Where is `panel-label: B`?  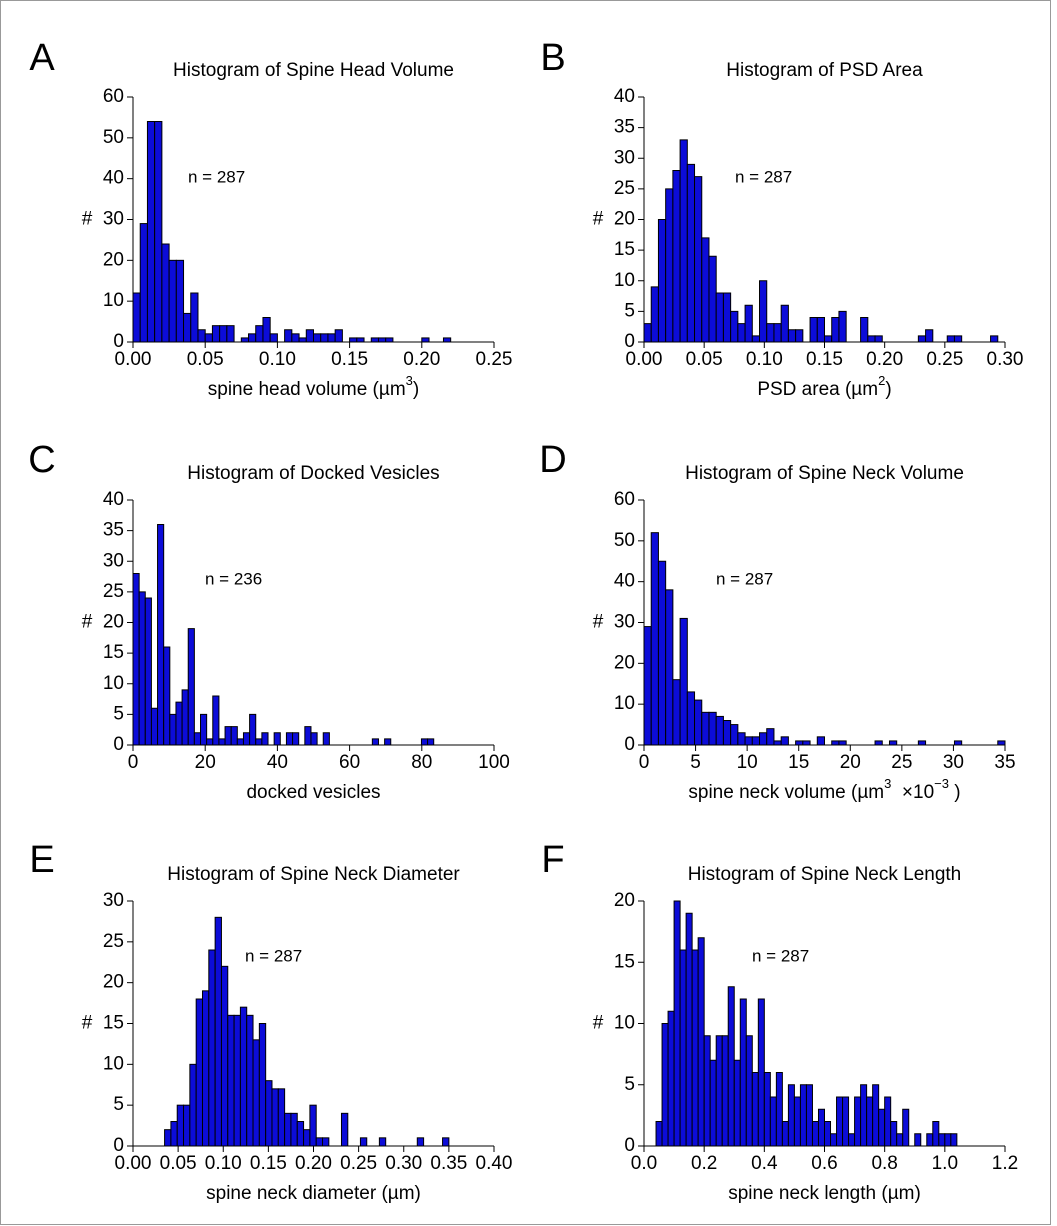
panel-label: B is located at coordinates (552, 58).